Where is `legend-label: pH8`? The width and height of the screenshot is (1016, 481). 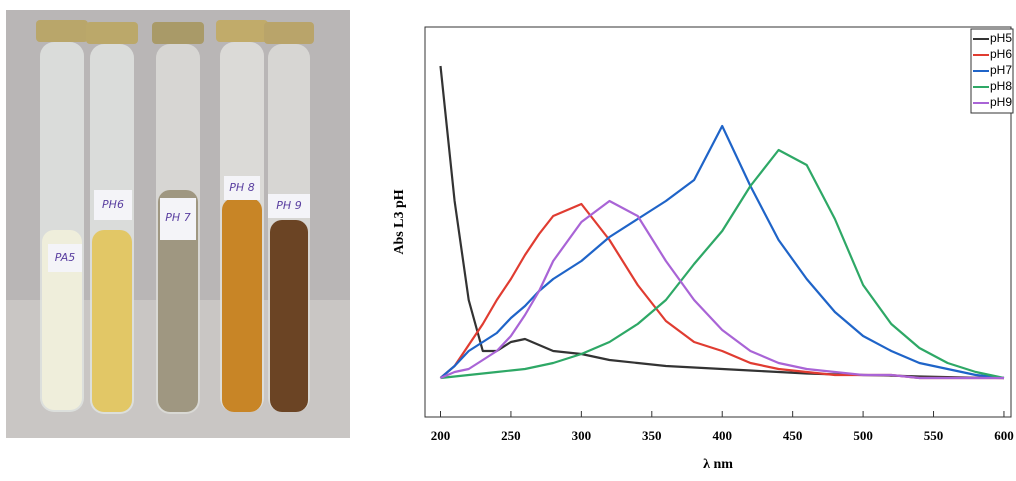
legend-label: pH8 is located at coordinates (1001, 86).